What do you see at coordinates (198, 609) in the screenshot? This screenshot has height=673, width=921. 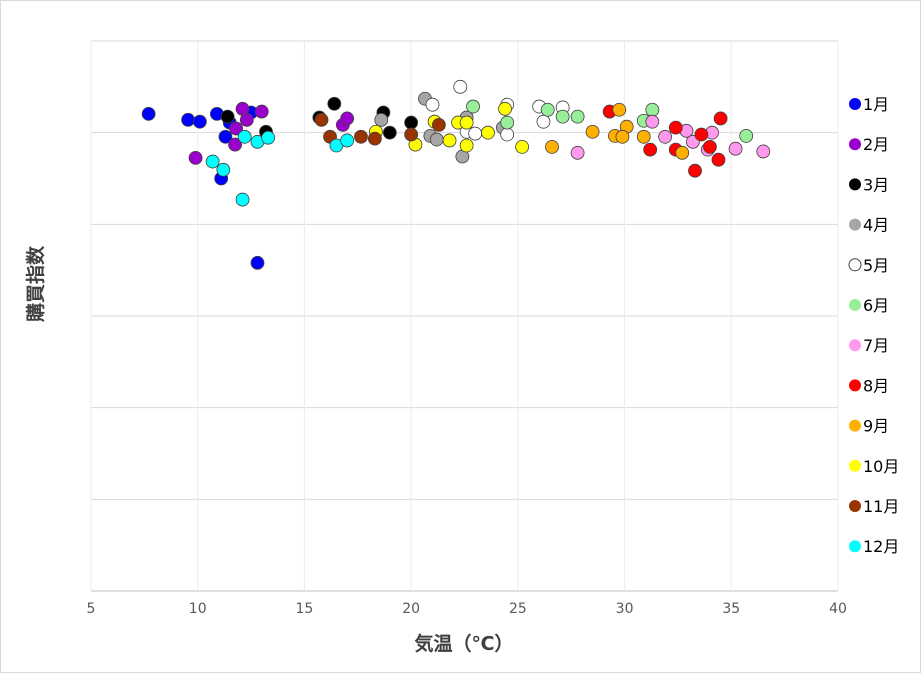 I see `x-tick-label: 10` at bounding box center [198, 609].